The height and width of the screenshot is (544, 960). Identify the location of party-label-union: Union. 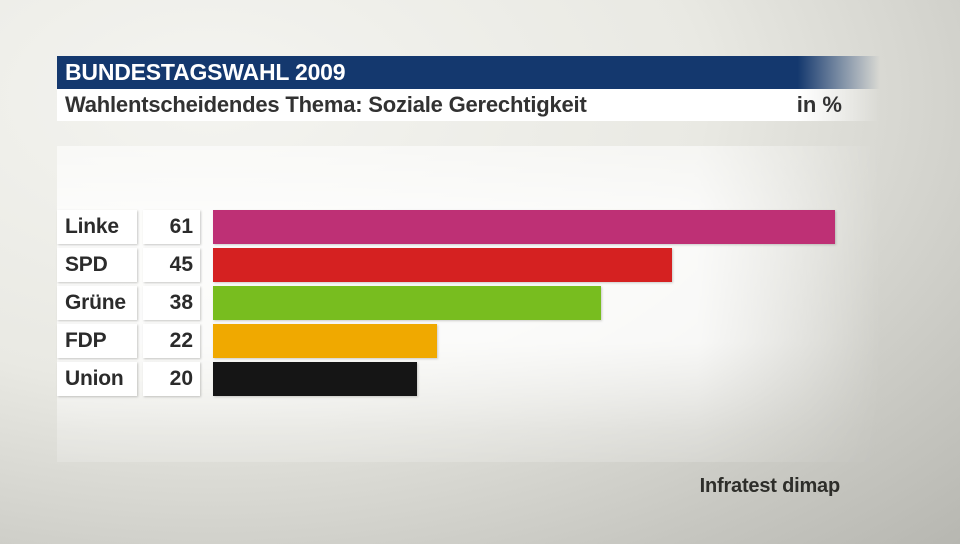
(97, 379).